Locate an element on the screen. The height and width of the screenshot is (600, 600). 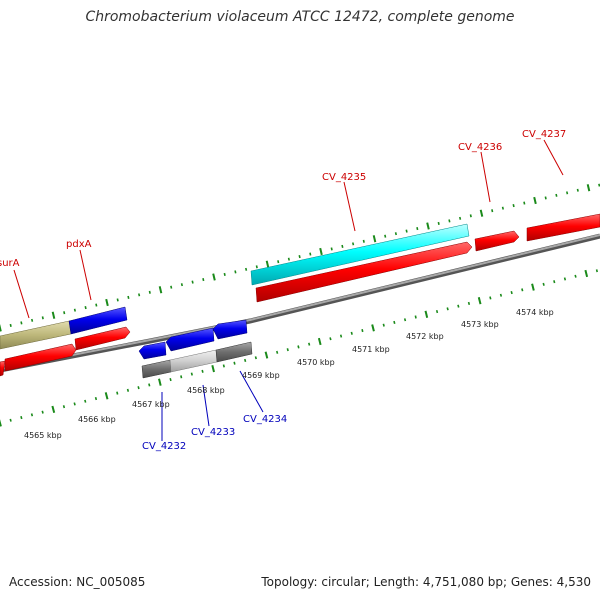
accession-text: Accession: NC_005085 is located at coordinates (77, 582).